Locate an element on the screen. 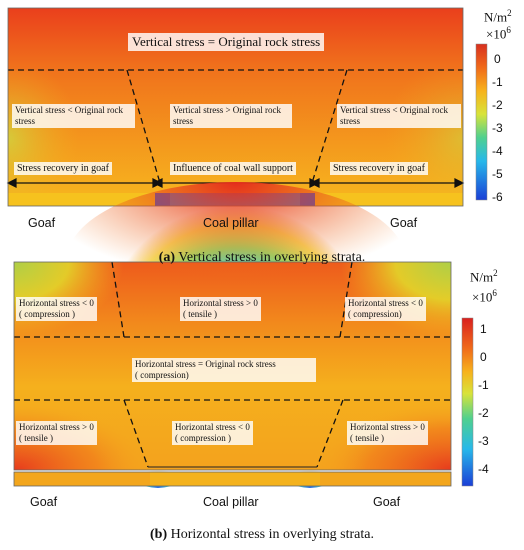 The width and height of the screenshot is (524, 550). panel-b-scale-text: ×10 is located at coordinates (482, 297).